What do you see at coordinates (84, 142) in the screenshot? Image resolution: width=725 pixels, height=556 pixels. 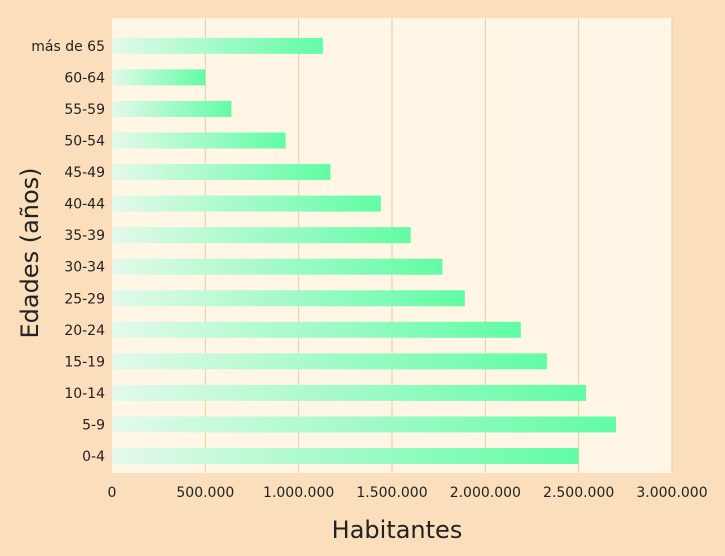 I see `y-tick-label: 50-54` at bounding box center [84, 142].